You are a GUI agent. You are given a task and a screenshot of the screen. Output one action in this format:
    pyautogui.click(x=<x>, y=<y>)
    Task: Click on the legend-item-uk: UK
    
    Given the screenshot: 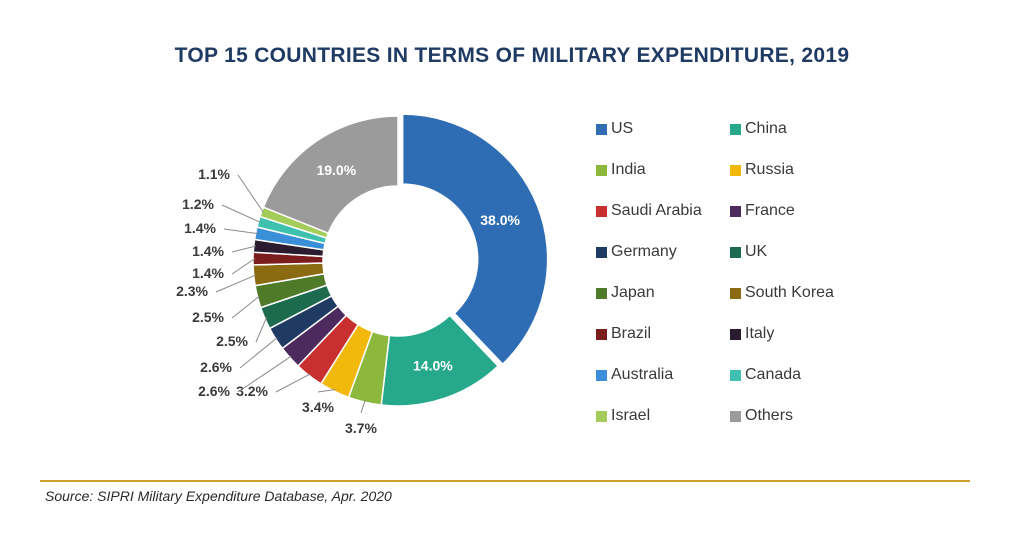 What is the action you would take?
    pyautogui.click(x=748, y=252)
    